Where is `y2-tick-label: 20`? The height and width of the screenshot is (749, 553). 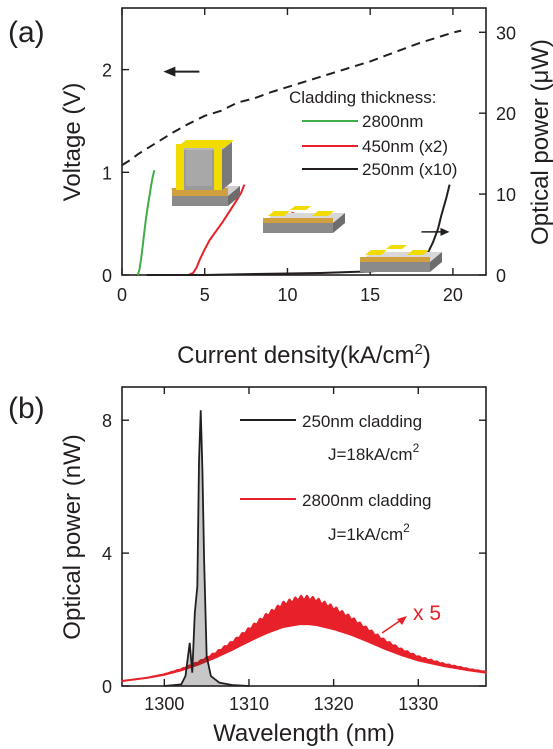 y2-tick-label: 20 is located at coordinates (506, 114).